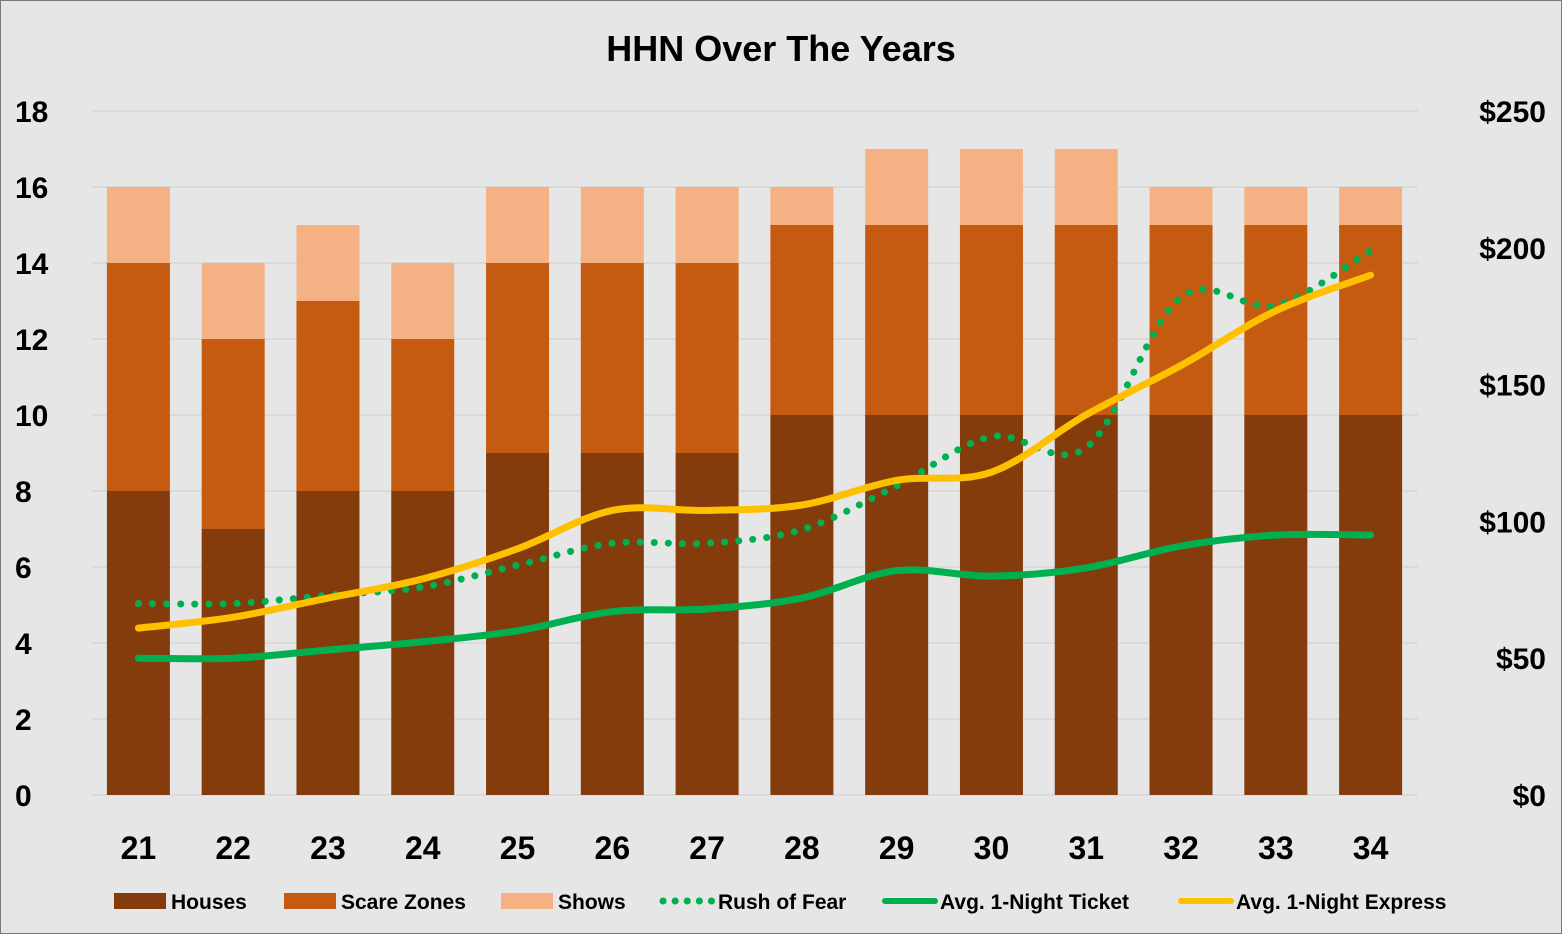 Image resolution: width=1562 pixels, height=934 pixels. What do you see at coordinates (592, 902) in the screenshot?
I see `legend-label: Shows` at bounding box center [592, 902].